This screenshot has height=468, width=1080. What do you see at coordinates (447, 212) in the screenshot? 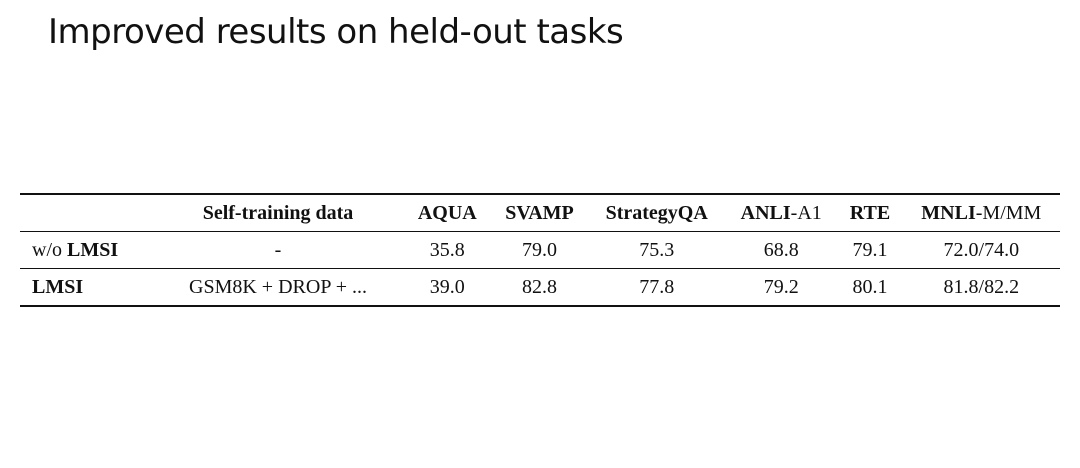
I see `header-aqua: AQUA` at bounding box center [447, 212].